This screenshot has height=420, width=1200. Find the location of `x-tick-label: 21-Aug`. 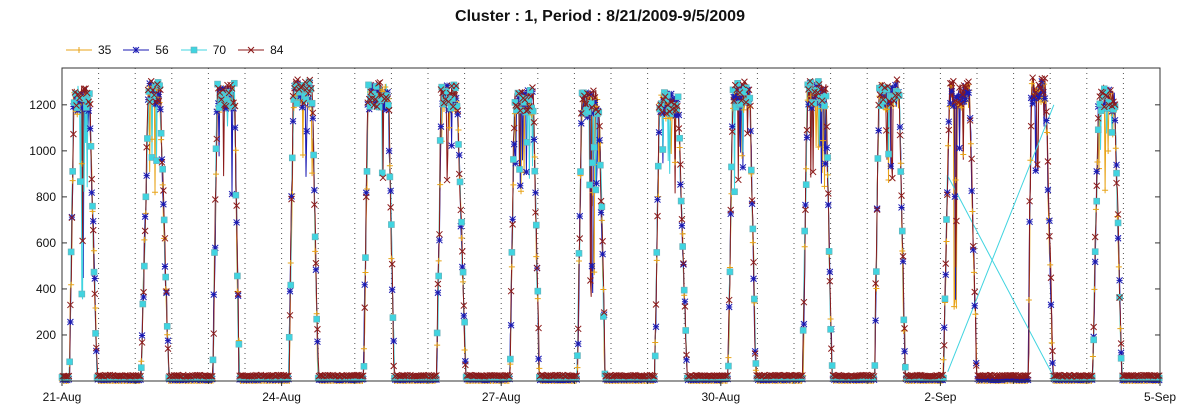

x-tick-label: 21-Aug is located at coordinates (62, 397).